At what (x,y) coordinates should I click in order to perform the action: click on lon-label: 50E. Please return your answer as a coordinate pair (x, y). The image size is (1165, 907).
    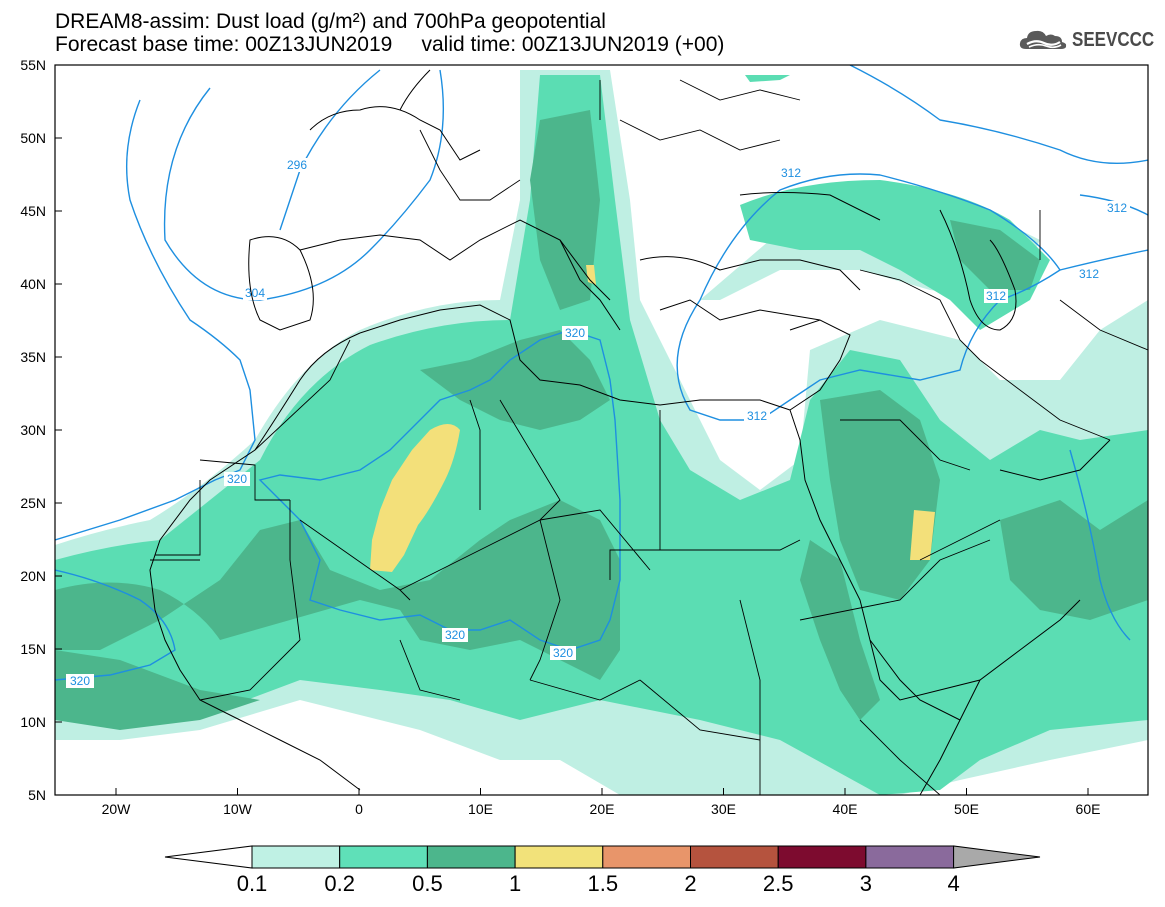
    Looking at the image, I should click on (966, 809).